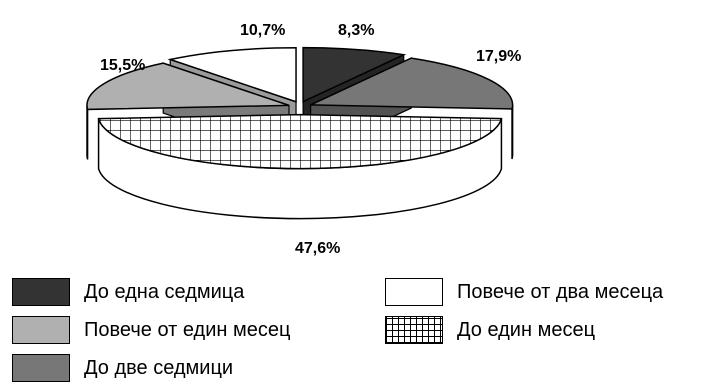 This screenshot has height=387, width=728. What do you see at coordinates (123, 65) in the screenshot?
I see `data-label: 15,5%` at bounding box center [123, 65].